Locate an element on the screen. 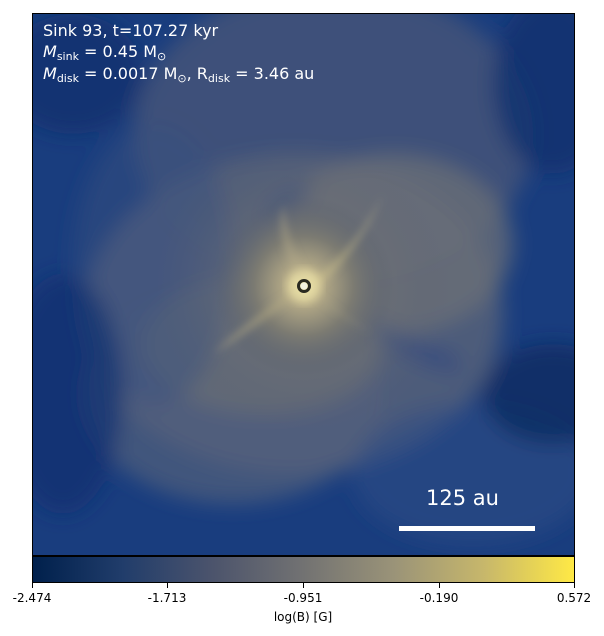 This screenshot has height=636, width=604. mdisk-subscript: disk is located at coordinates (67, 78).